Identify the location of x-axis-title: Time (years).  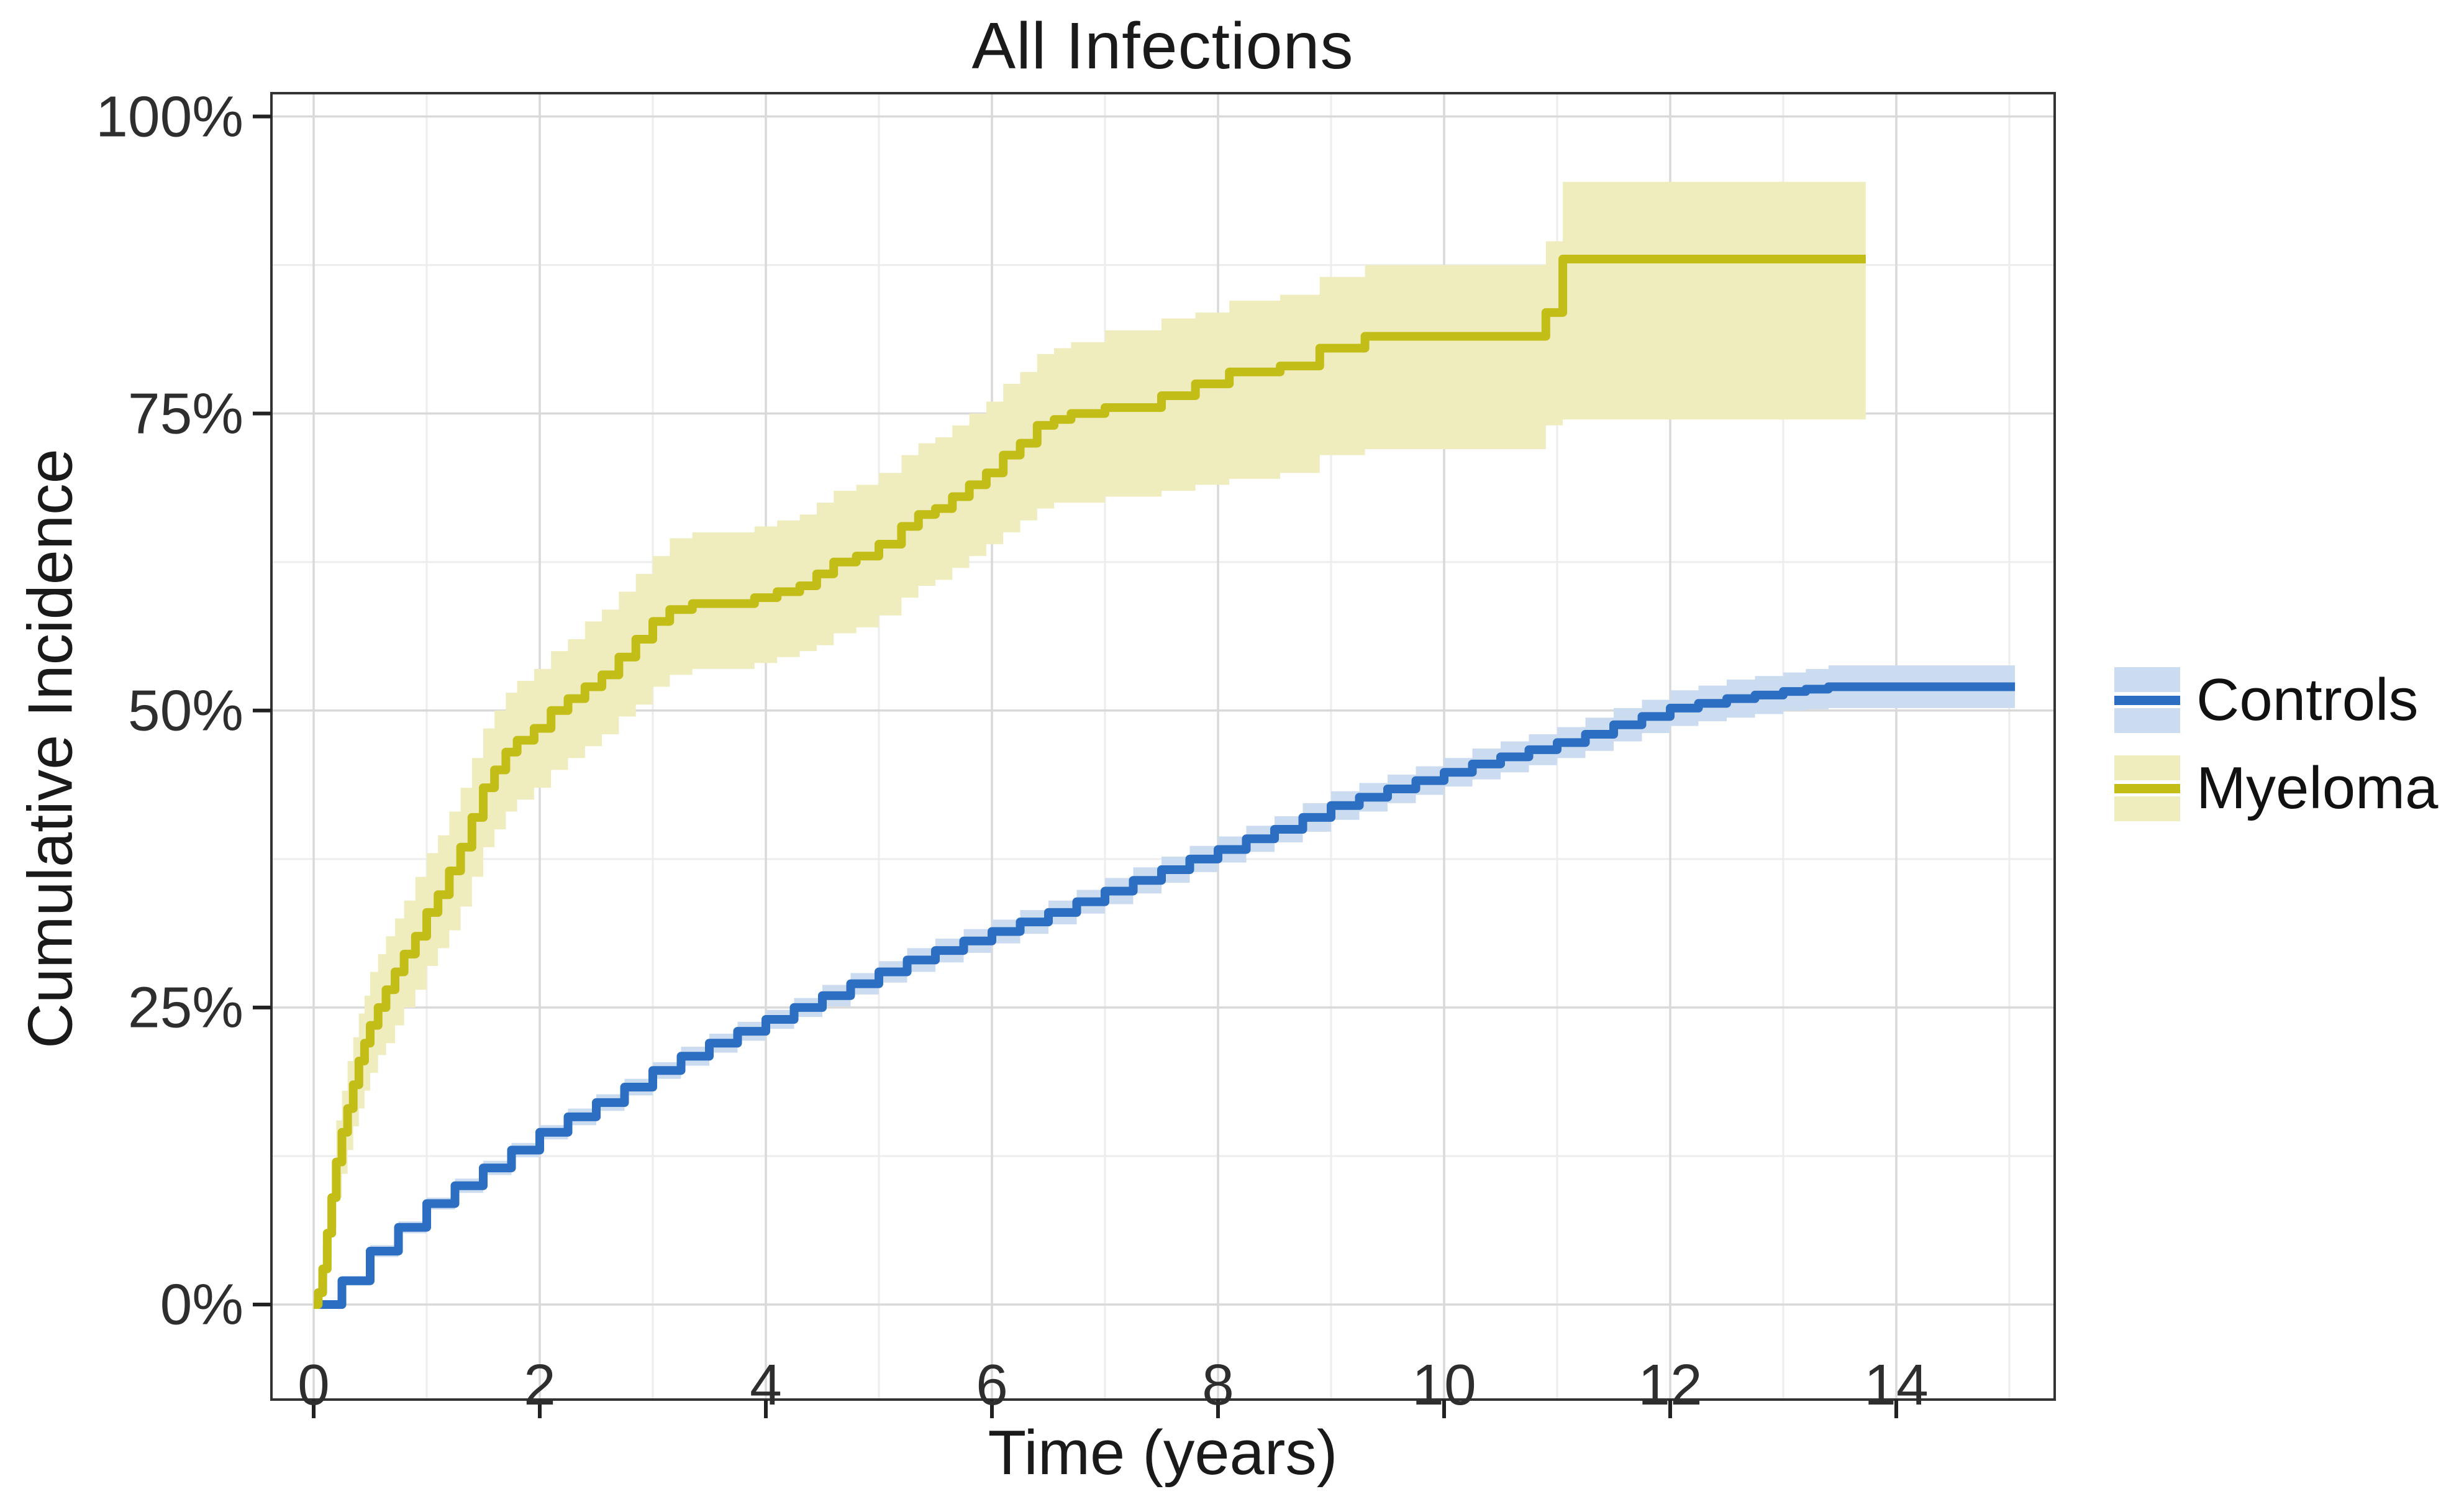
(1163, 1453).